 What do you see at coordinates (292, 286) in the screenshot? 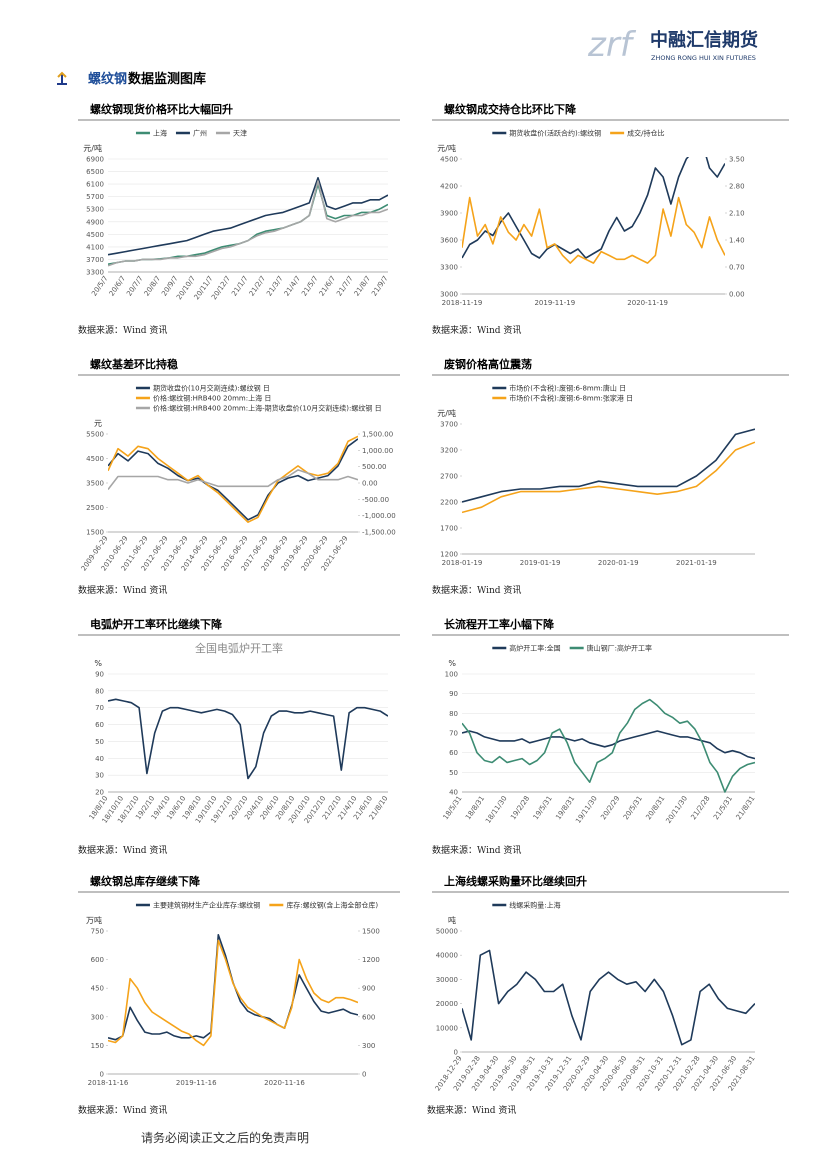
I see `x-tick-label: 21/4/7` at bounding box center [292, 286].